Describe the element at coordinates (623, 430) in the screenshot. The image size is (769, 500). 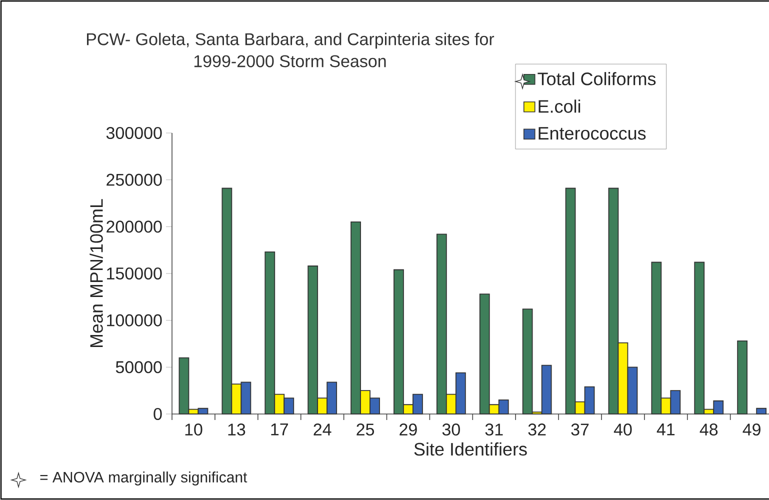
I see `x-tick-label: 40` at that location.